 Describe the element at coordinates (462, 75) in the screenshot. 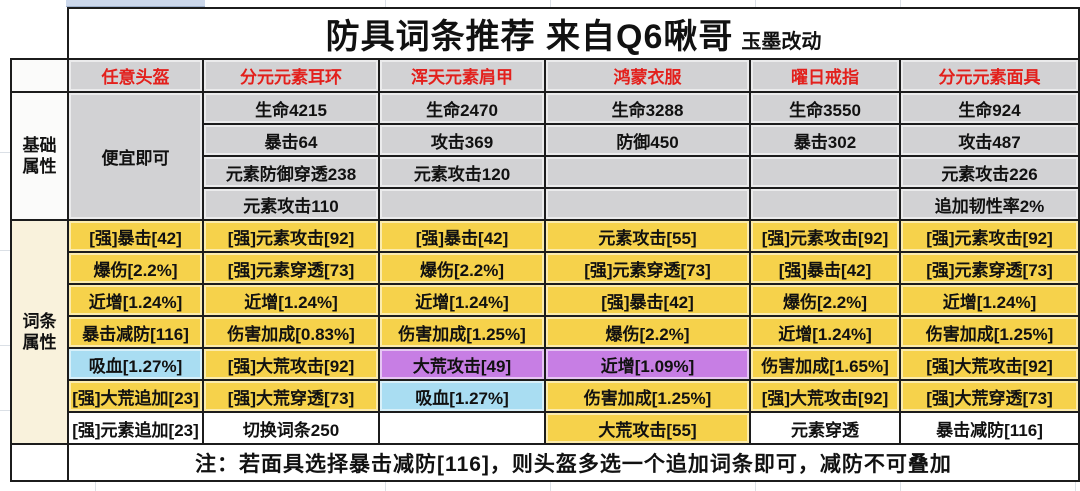

I see `column-header-shoulder: 浑天元素肩甲` at that location.